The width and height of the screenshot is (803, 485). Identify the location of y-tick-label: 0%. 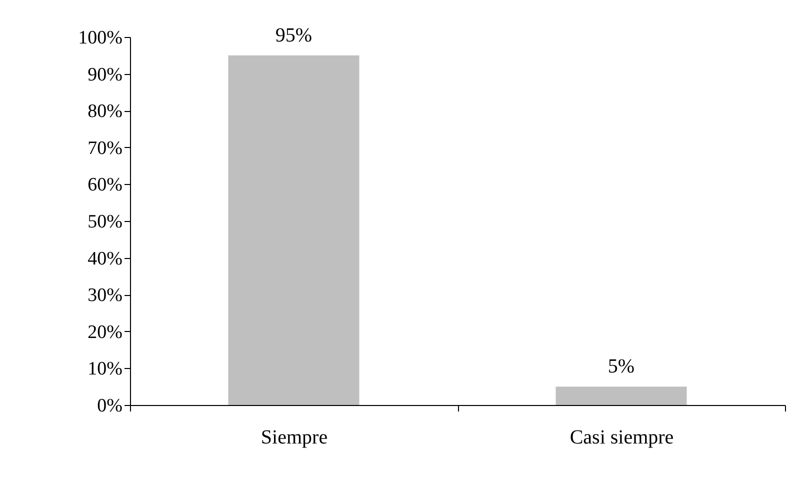
(110, 406).